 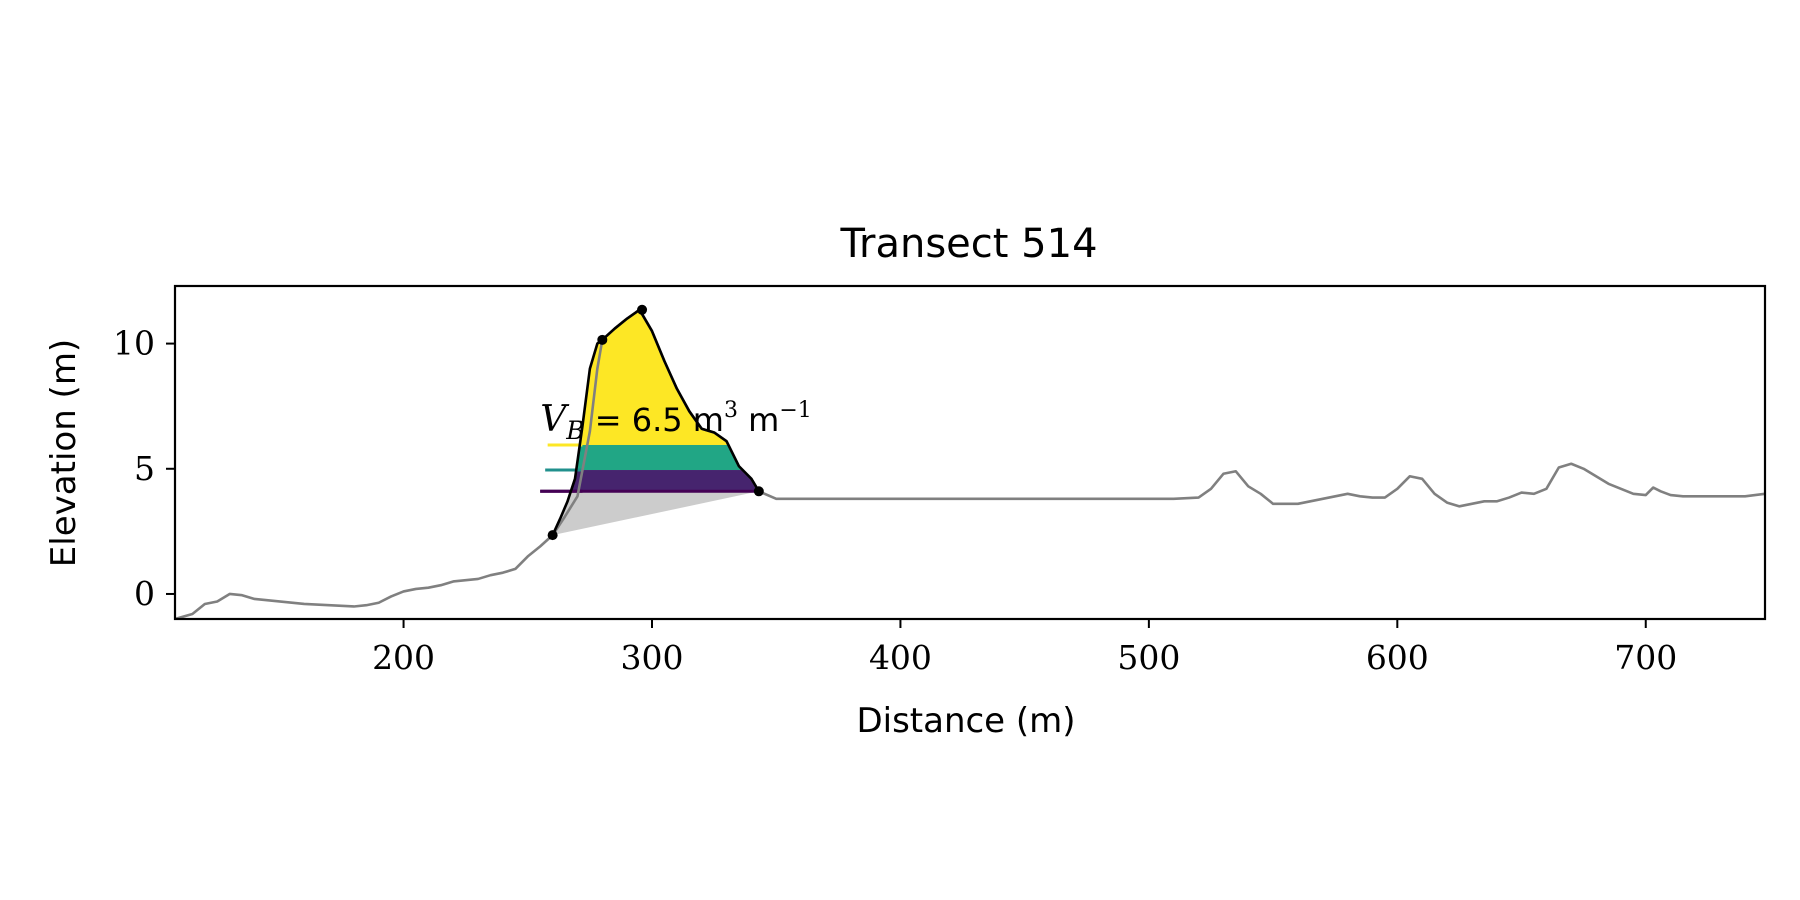 I want to click on y-axis: 0 5 10, so click(x=144, y=468).